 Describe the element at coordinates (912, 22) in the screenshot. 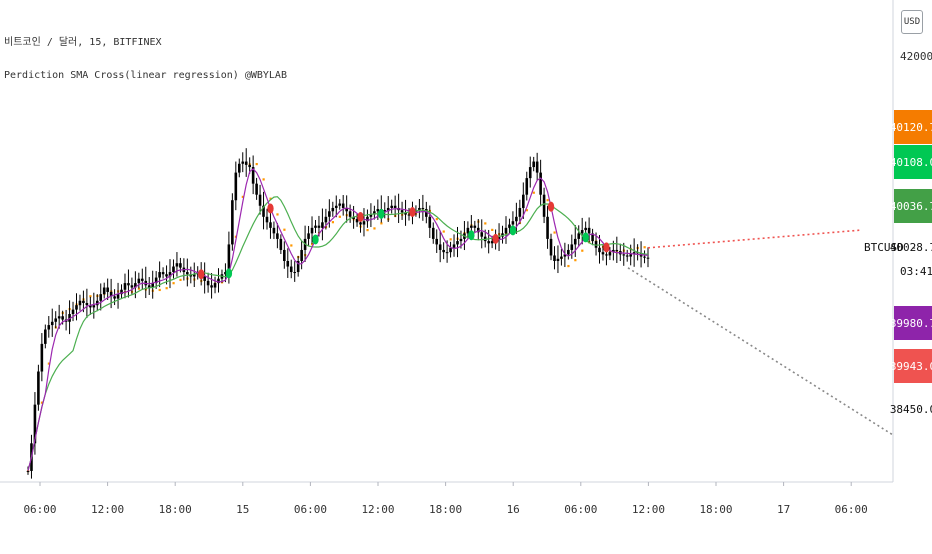

I see `currency-button: USD` at that location.